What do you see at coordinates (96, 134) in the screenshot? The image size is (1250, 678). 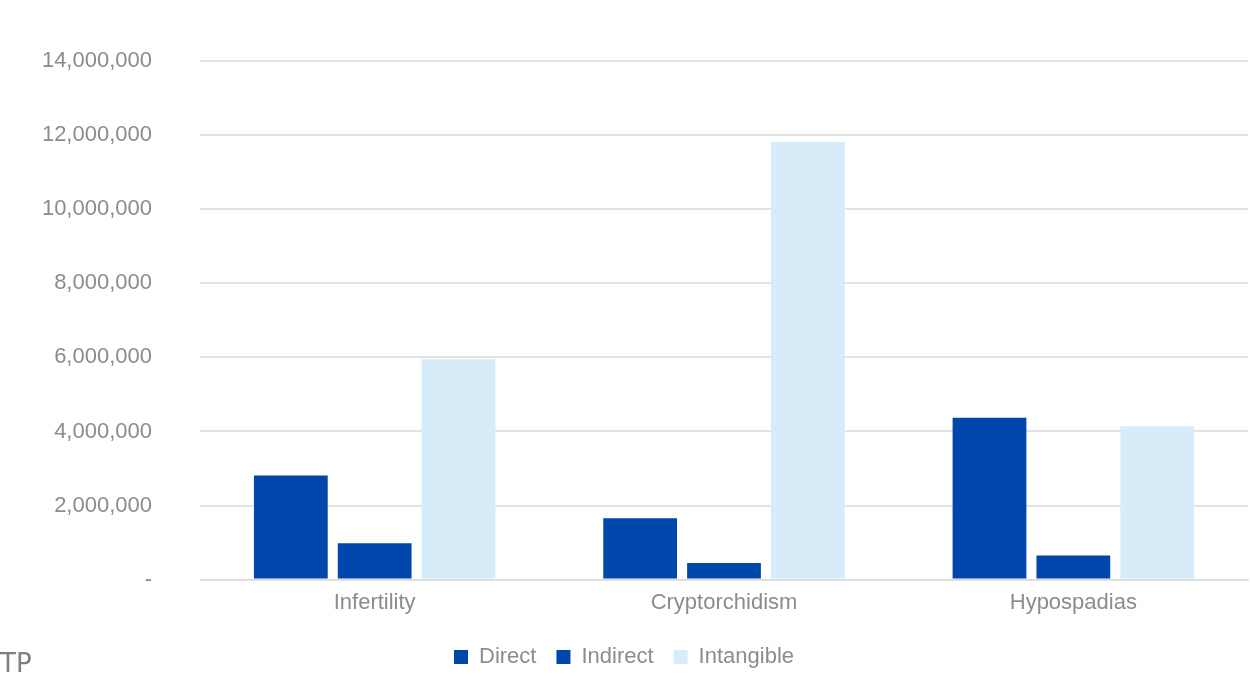 I see `y-tick-label: 12,000,000` at bounding box center [96, 134].